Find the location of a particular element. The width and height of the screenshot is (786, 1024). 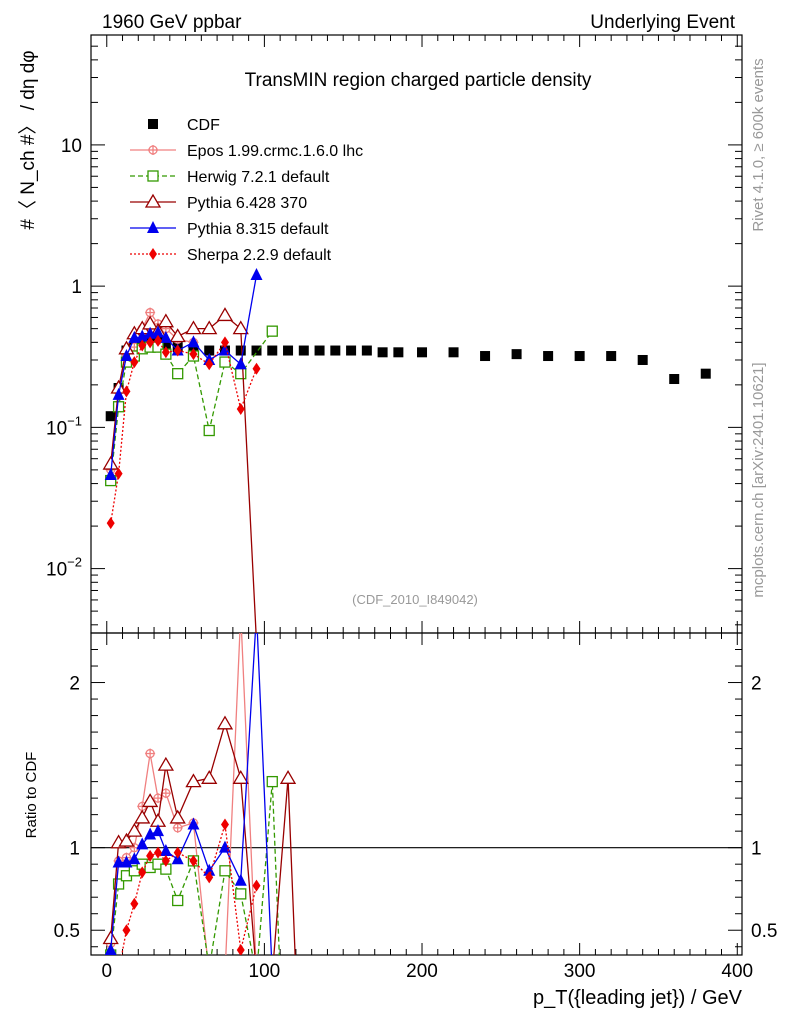

legend-label-pythia8: Pythia 8.315 default is located at coordinates (258, 229).